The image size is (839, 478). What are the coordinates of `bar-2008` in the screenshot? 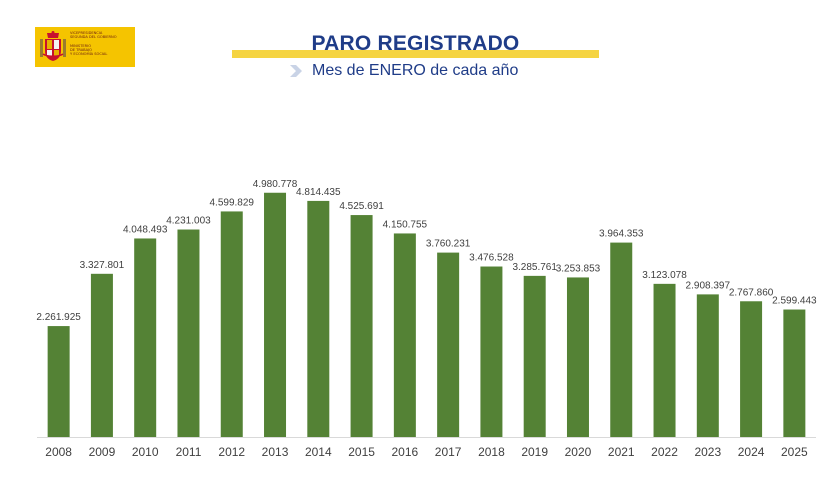 It's located at (58, 381).